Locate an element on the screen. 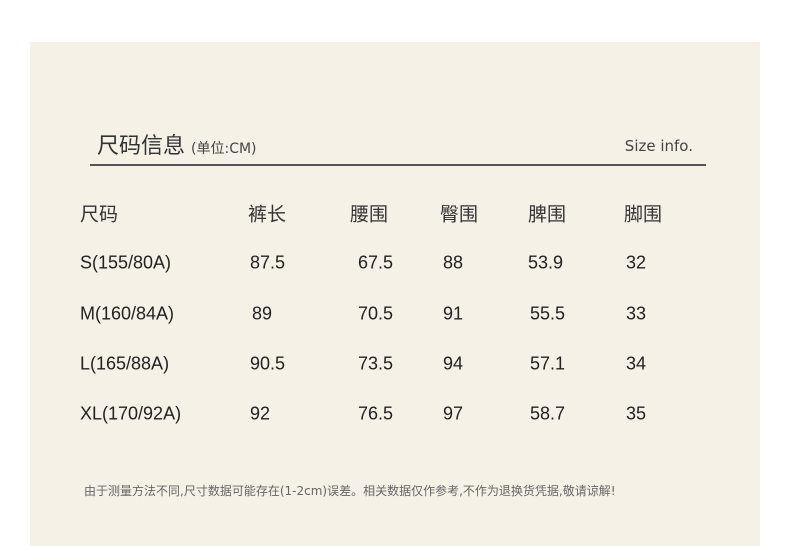 This screenshot has height=546, width=790. size-label: S(155/80A) is located at coordinates (126, 262).